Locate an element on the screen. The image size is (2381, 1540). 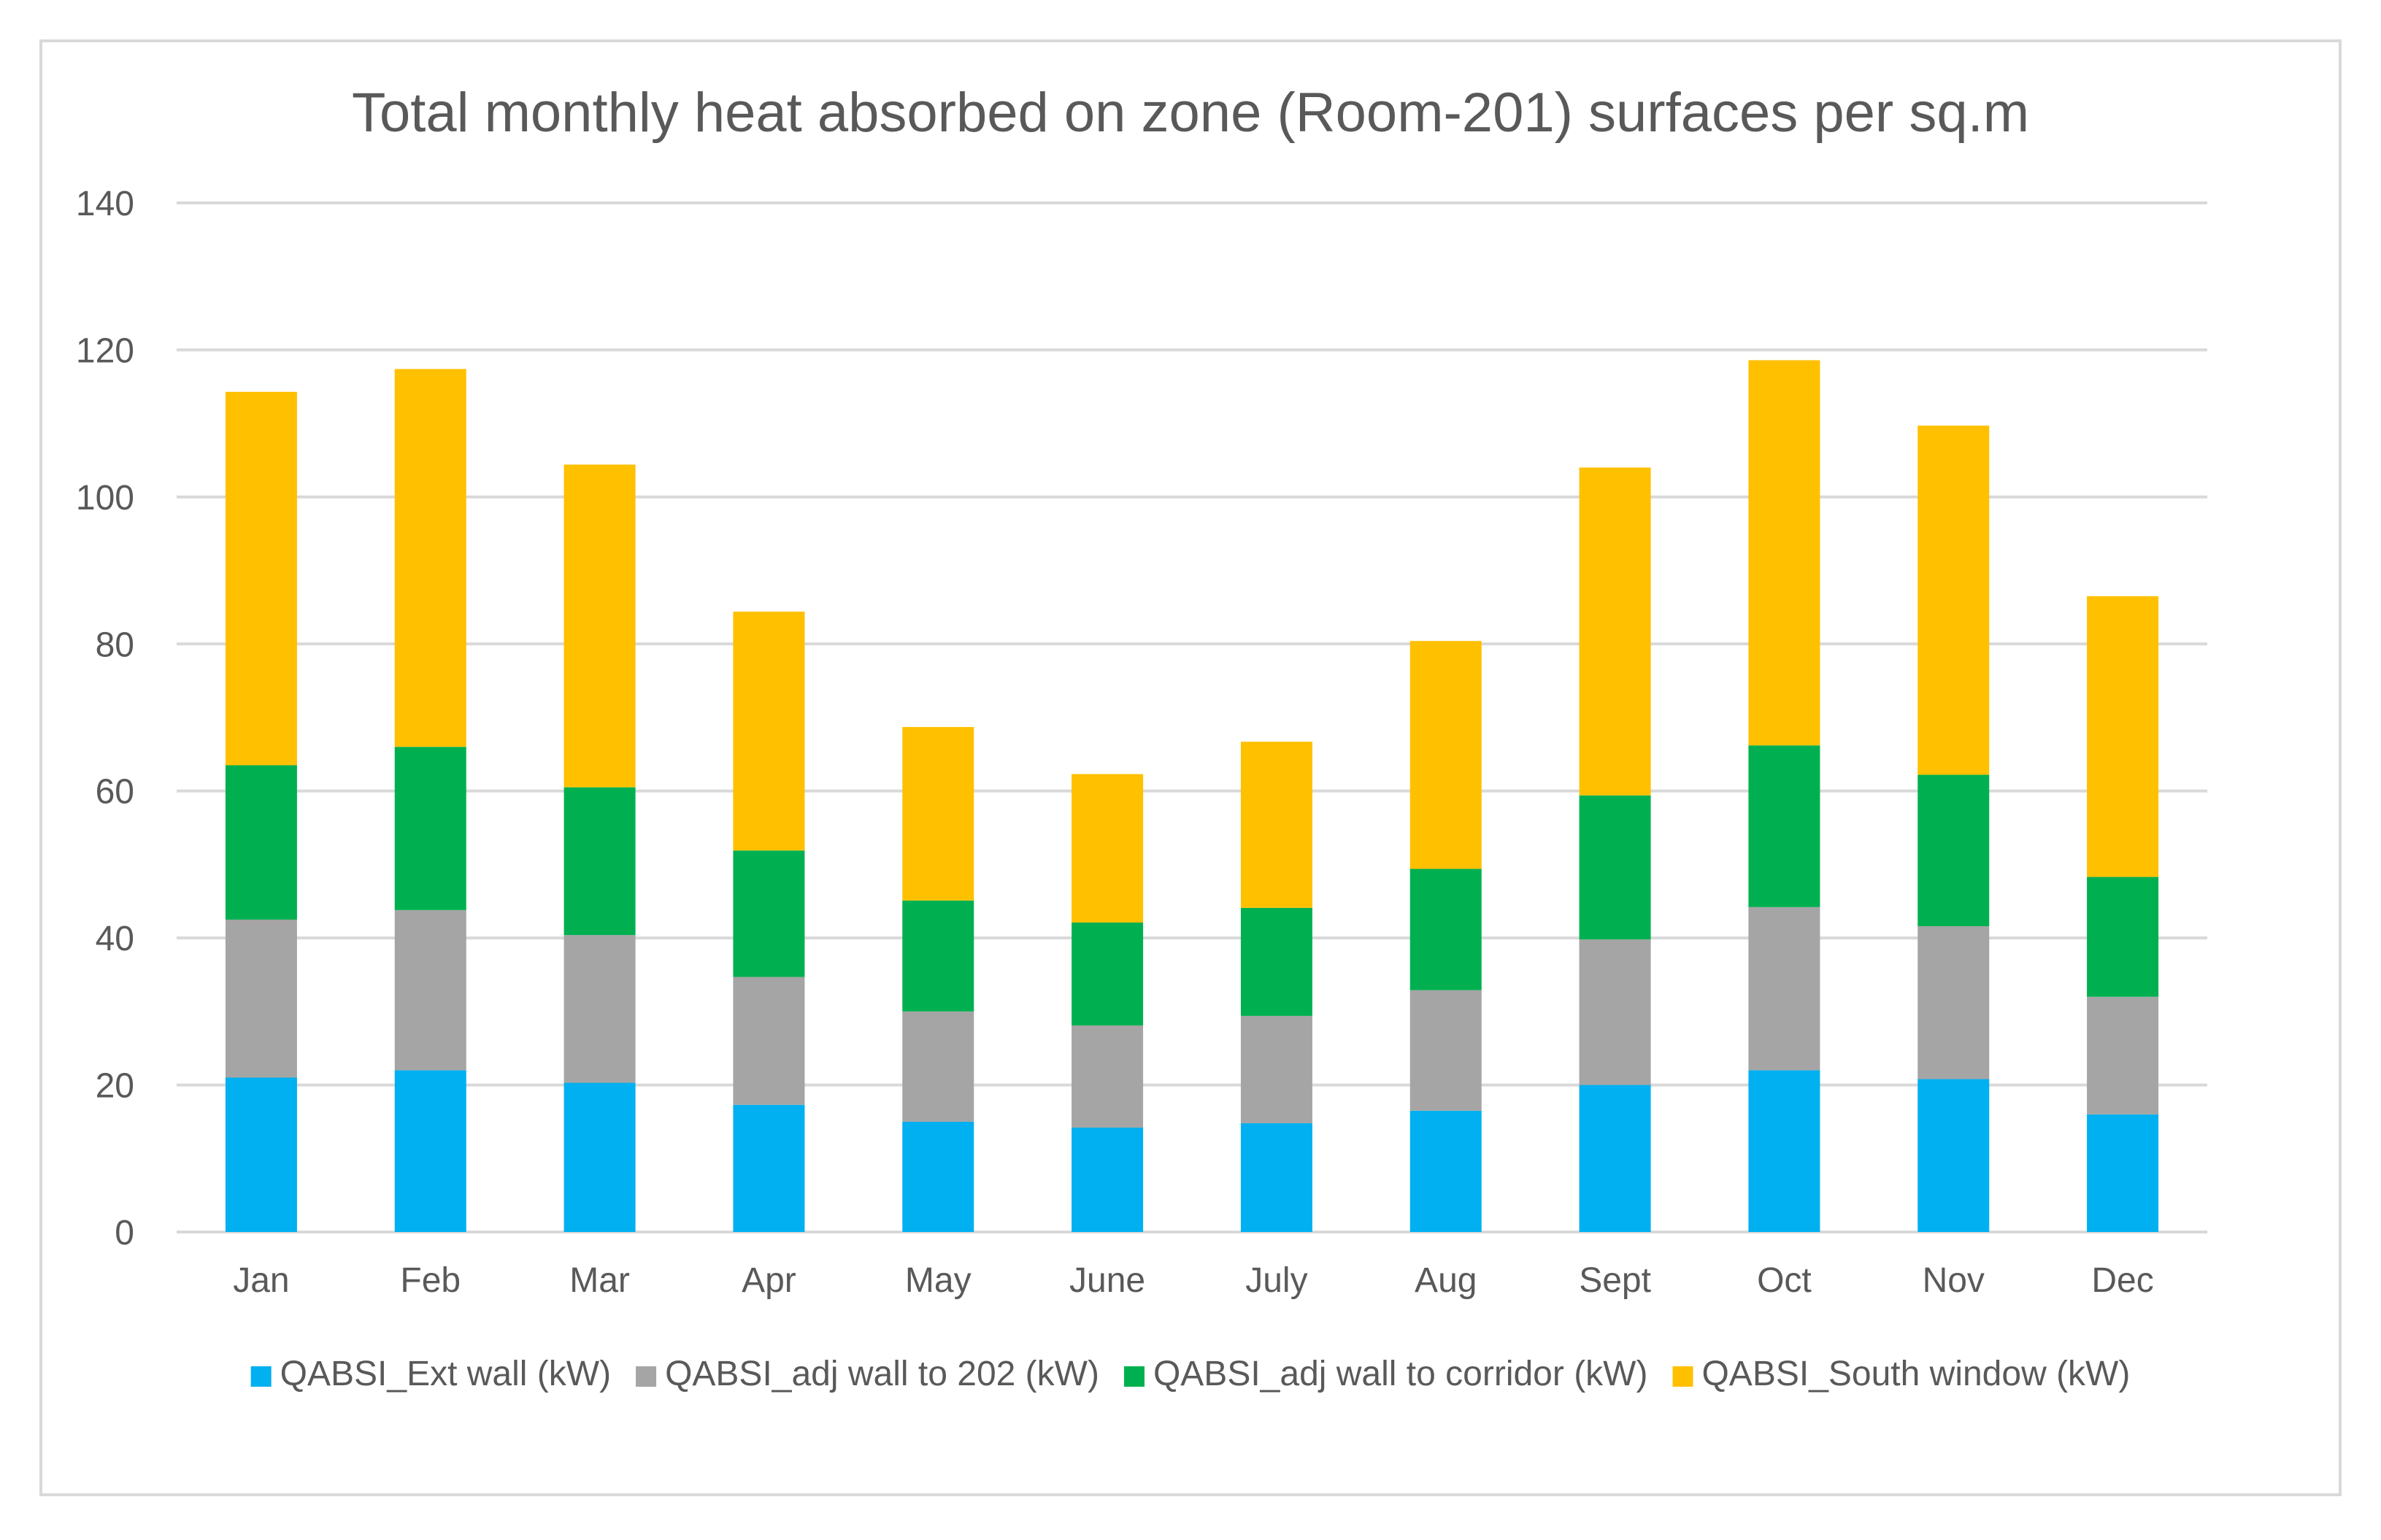
y-axis-tick-labels: 0 20 40 60 80 100 120 140 is located at coordinates (105, 718).